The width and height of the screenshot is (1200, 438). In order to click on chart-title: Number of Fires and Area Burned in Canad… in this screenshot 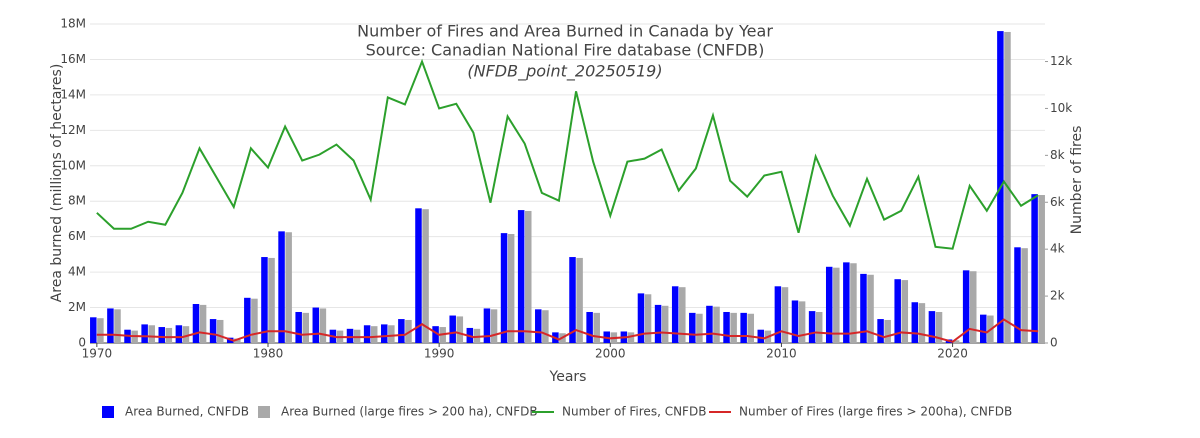, I will do `click(565, 31)`.